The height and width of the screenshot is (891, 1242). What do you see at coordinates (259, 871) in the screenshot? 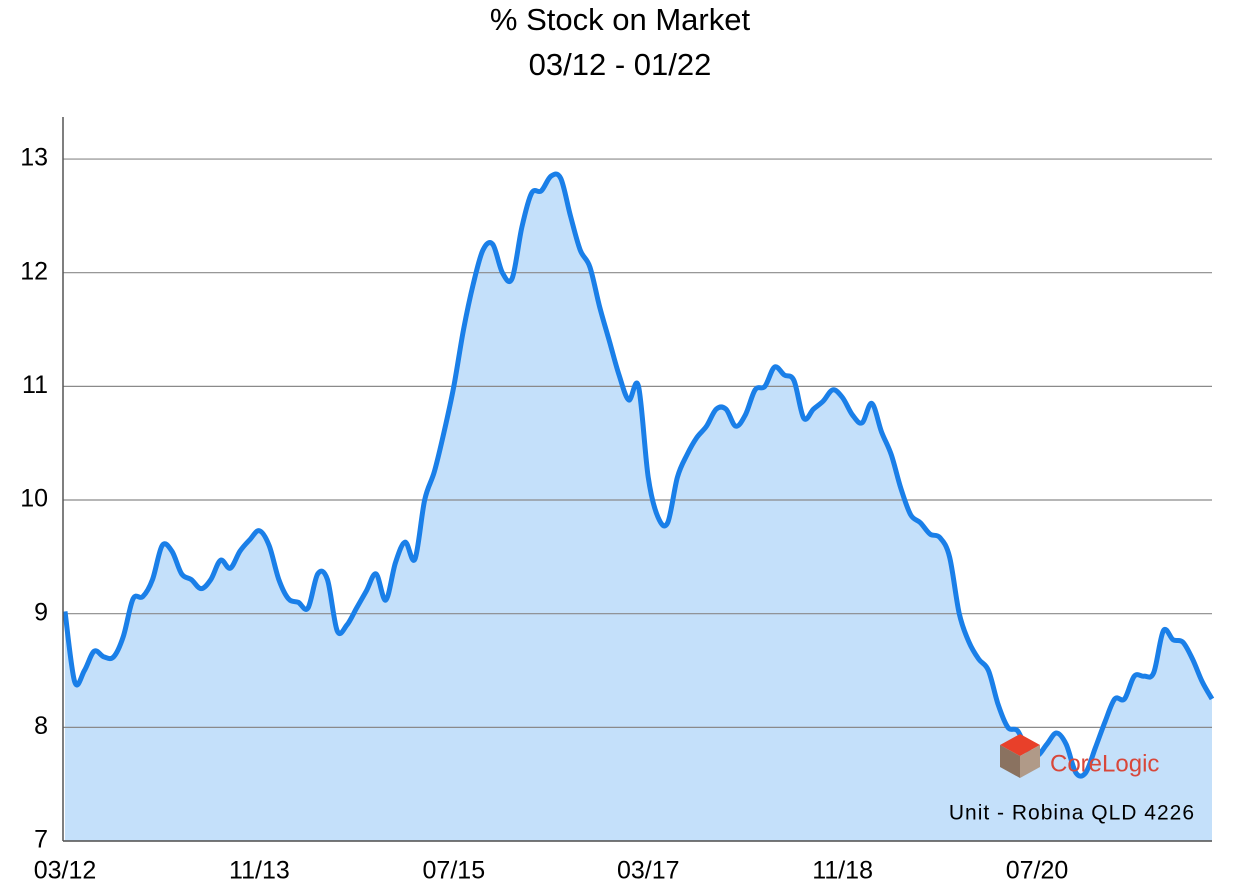
I see `x-tick-label: 11/13` at bounding box center [259, 871].